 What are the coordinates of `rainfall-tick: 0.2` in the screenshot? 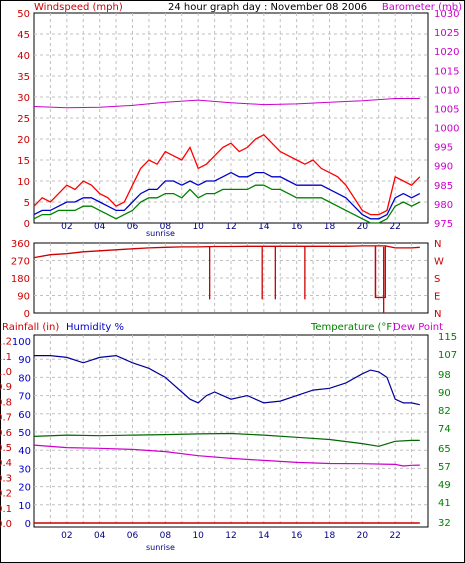 It's located at (6, 494).